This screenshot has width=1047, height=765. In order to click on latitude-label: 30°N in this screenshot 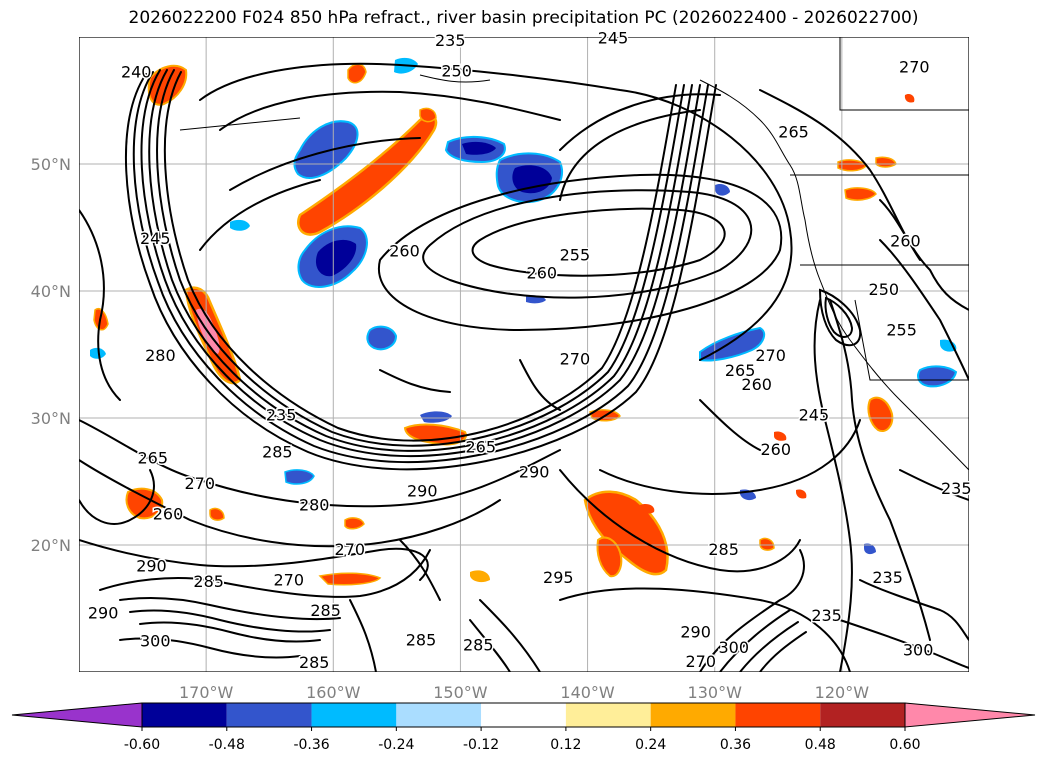, I will do `click(51, 418)`.